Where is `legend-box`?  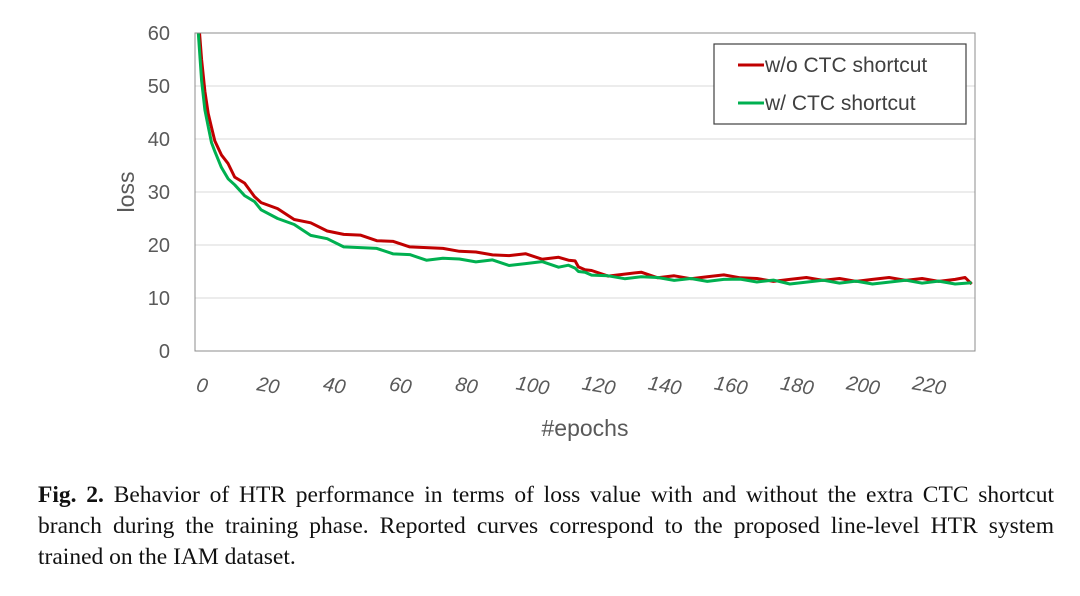
legend-box is located at coordinates (840, 84).